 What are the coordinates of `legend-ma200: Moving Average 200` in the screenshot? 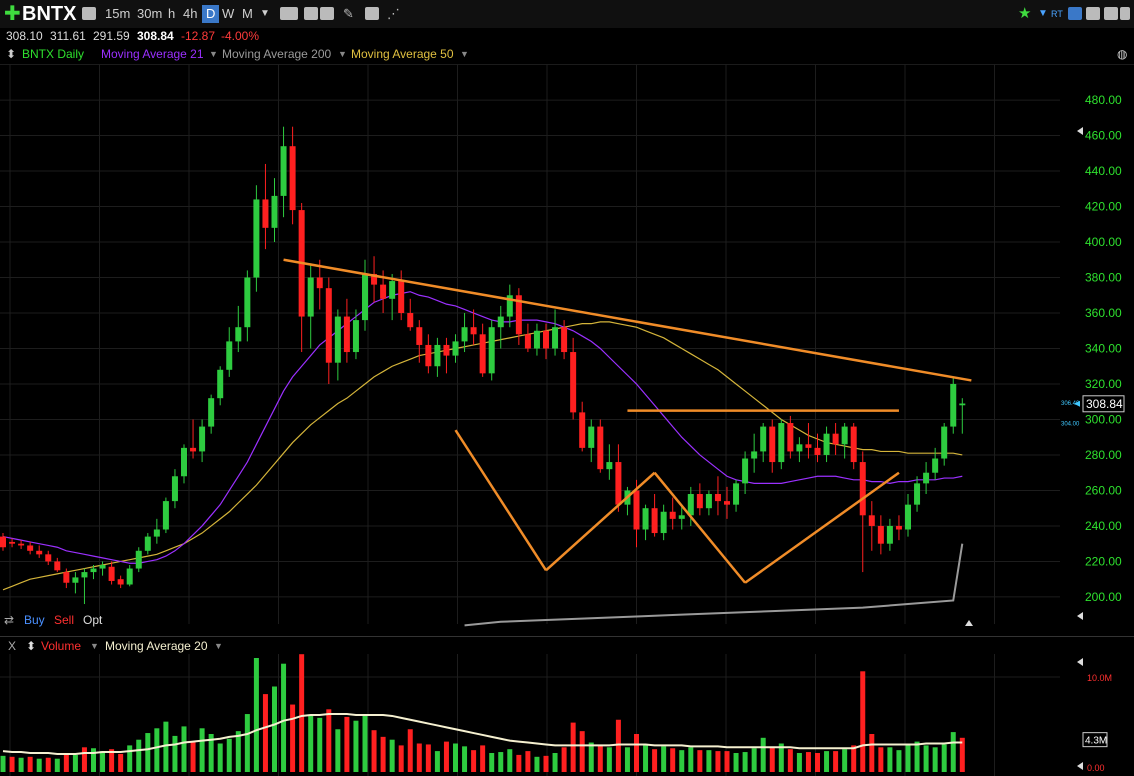 It's located at (277, 54).